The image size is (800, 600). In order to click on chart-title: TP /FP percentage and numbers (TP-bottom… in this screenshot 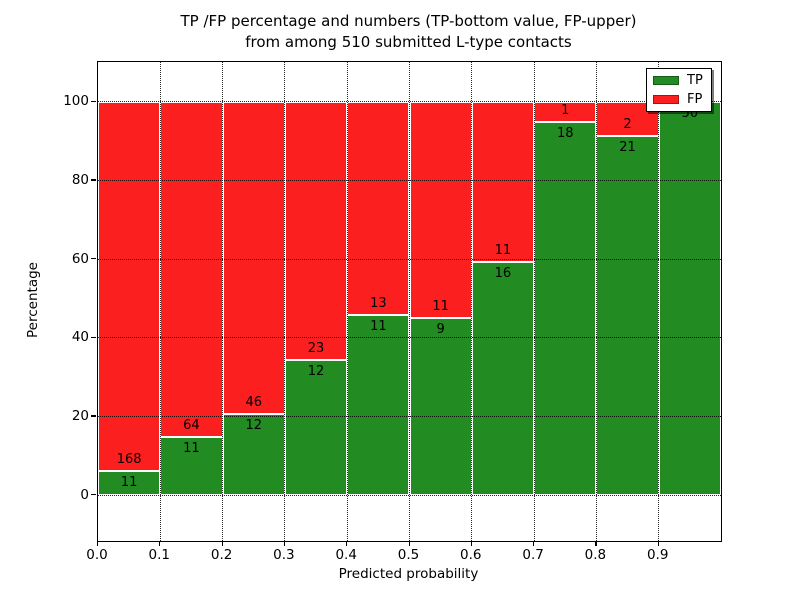, I will do `click(408, 32)`.